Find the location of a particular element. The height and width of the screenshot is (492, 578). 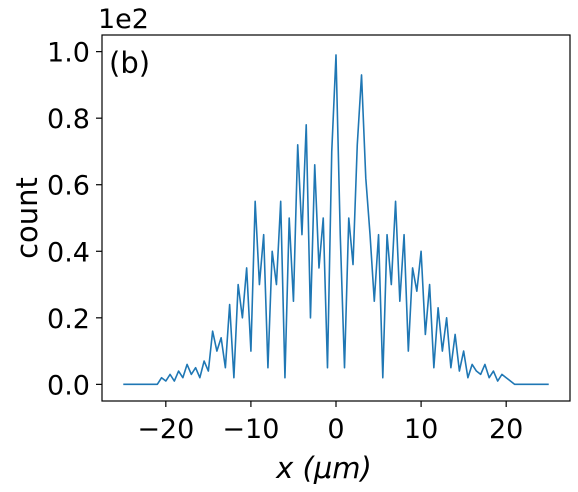

x-tick-label: 20 is located at coordinates (506, 429).